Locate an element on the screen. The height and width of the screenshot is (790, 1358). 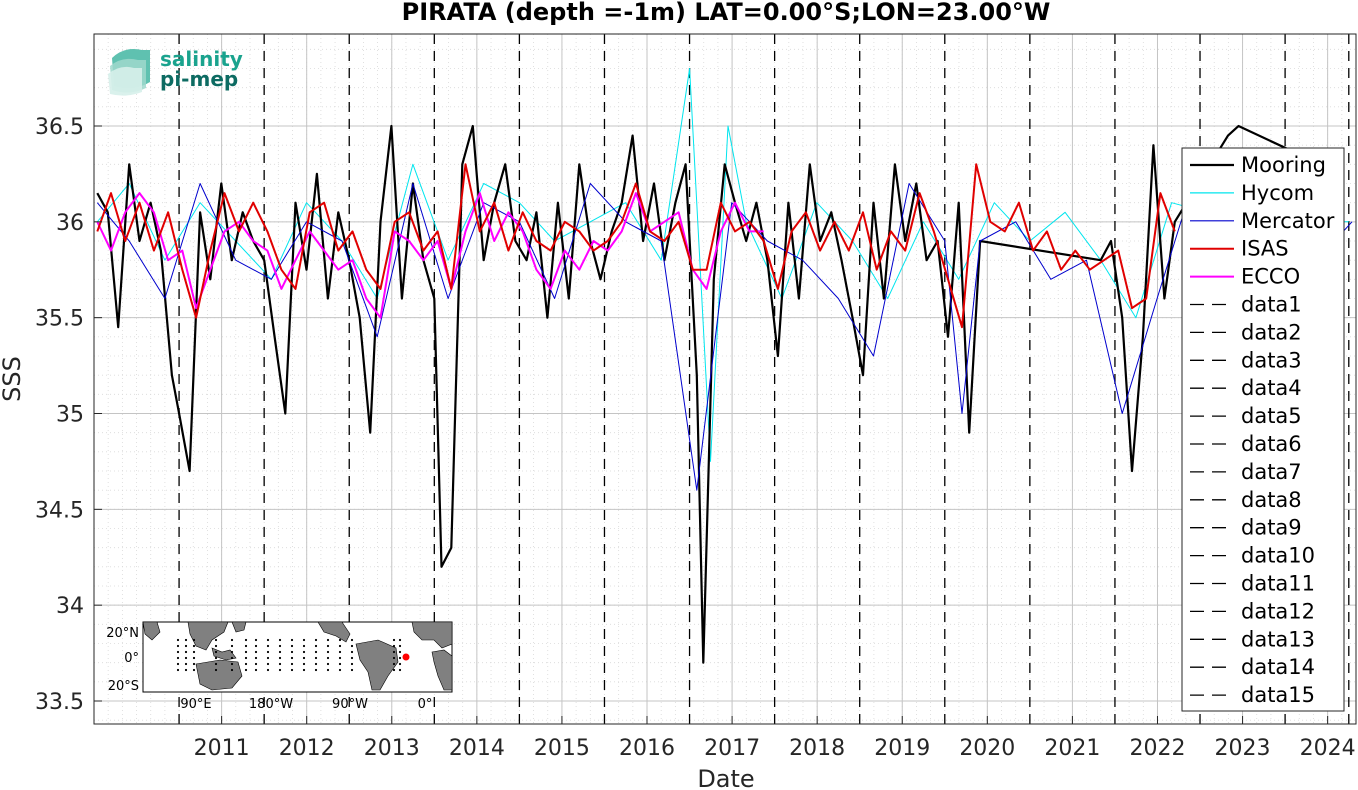
inset-map: 20°N 0° 20°S 90°E 180°W 90°W 0° is located at coordinates (279, 666).